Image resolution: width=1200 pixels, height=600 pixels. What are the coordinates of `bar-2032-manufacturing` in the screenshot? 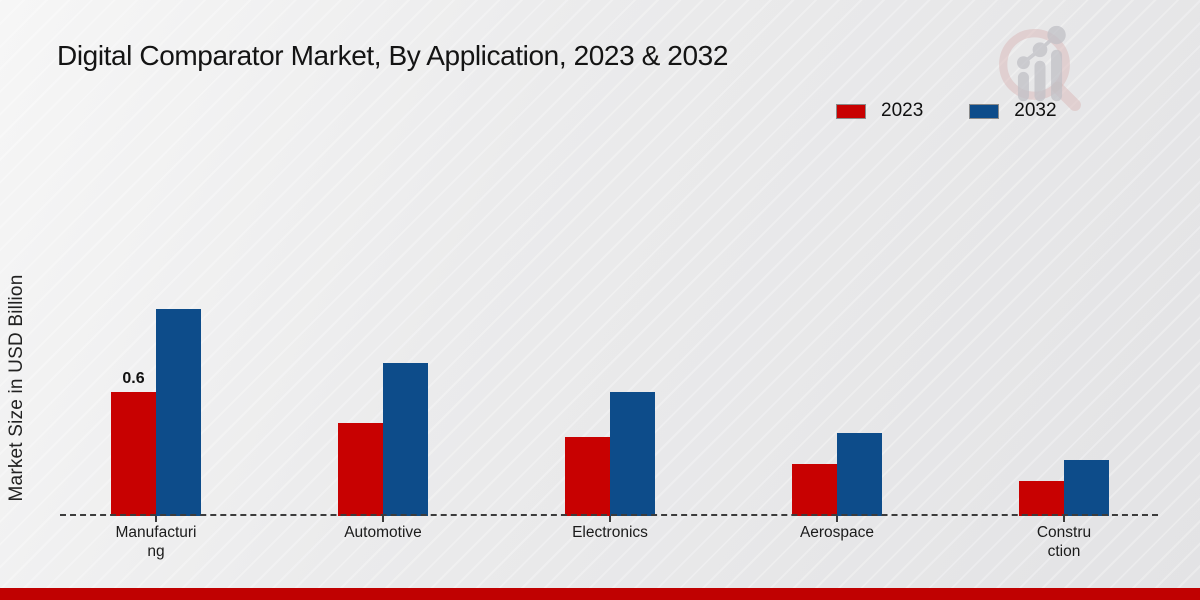 It's located at (178, 412).